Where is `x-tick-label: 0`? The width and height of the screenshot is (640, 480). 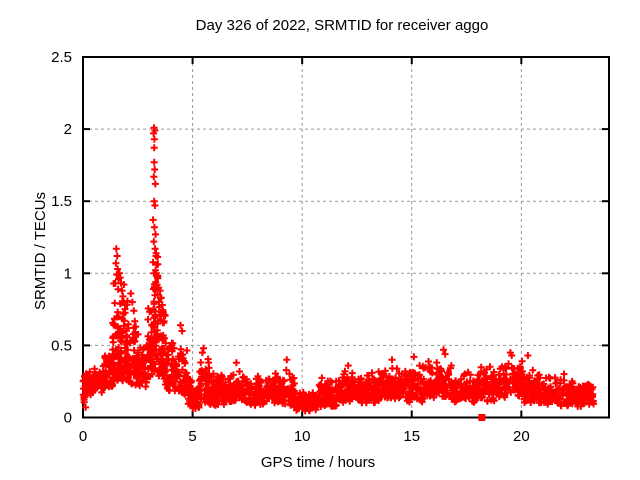 x-tick-label: 0 is located at coordinates (83, 436).